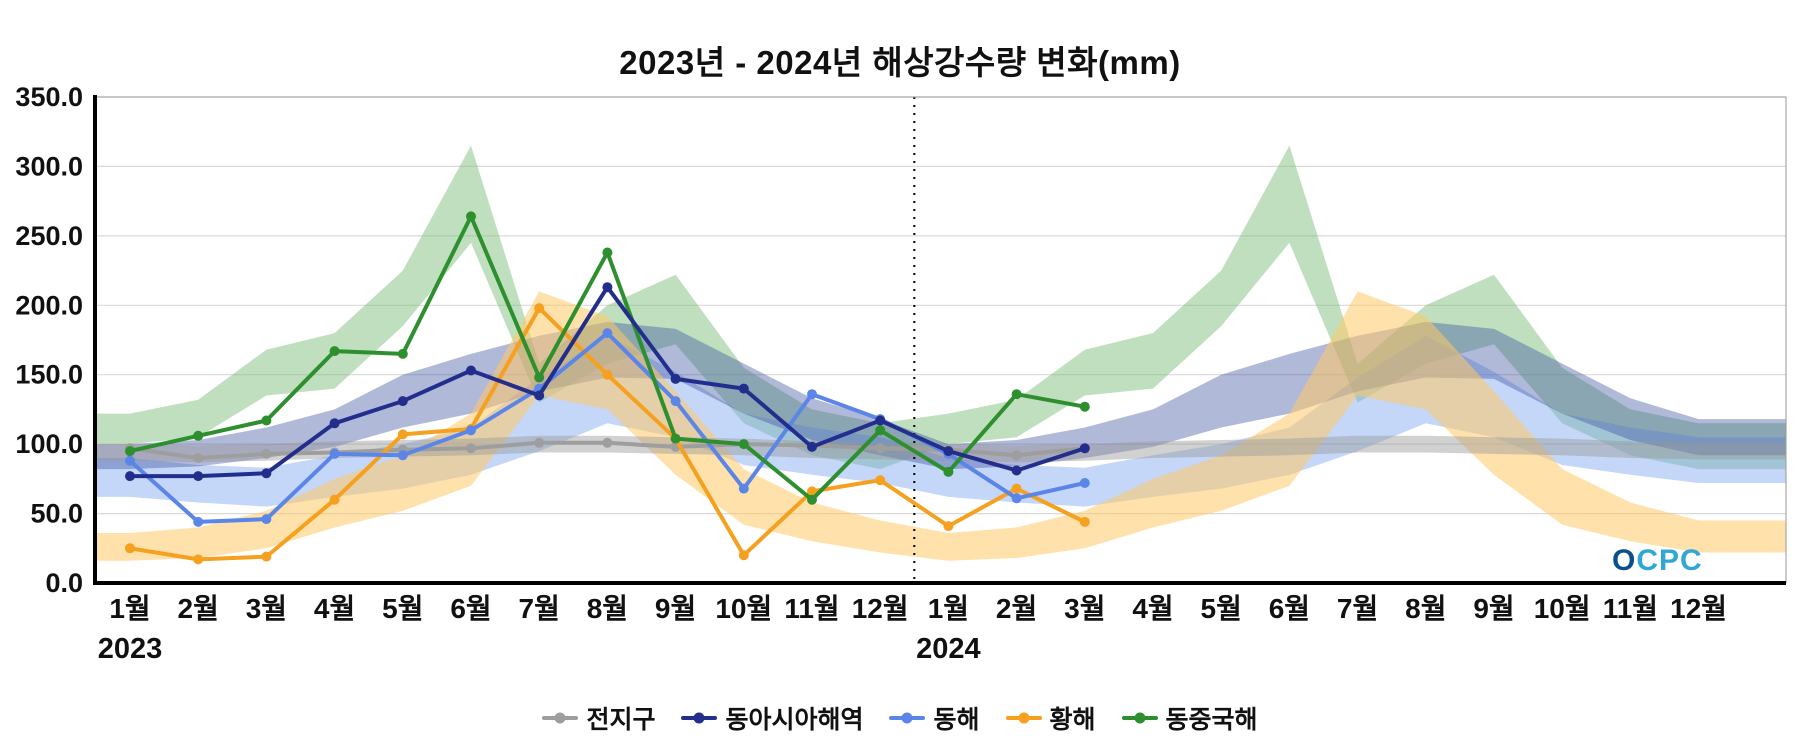 The image size is (1800, 750). I want to click on svg-text: 150.0, so click(49, 375).